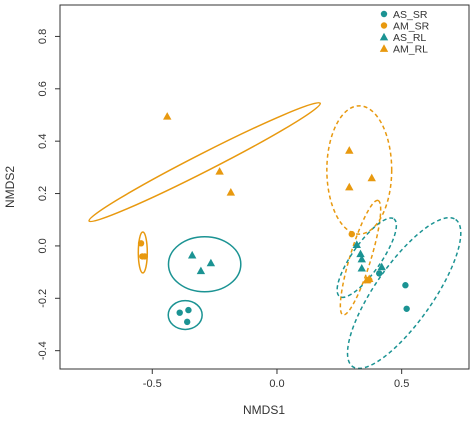 This screenshot has width=474, height=431. I want to click on ellipse-am-rl-dashed, so click(359, 170).